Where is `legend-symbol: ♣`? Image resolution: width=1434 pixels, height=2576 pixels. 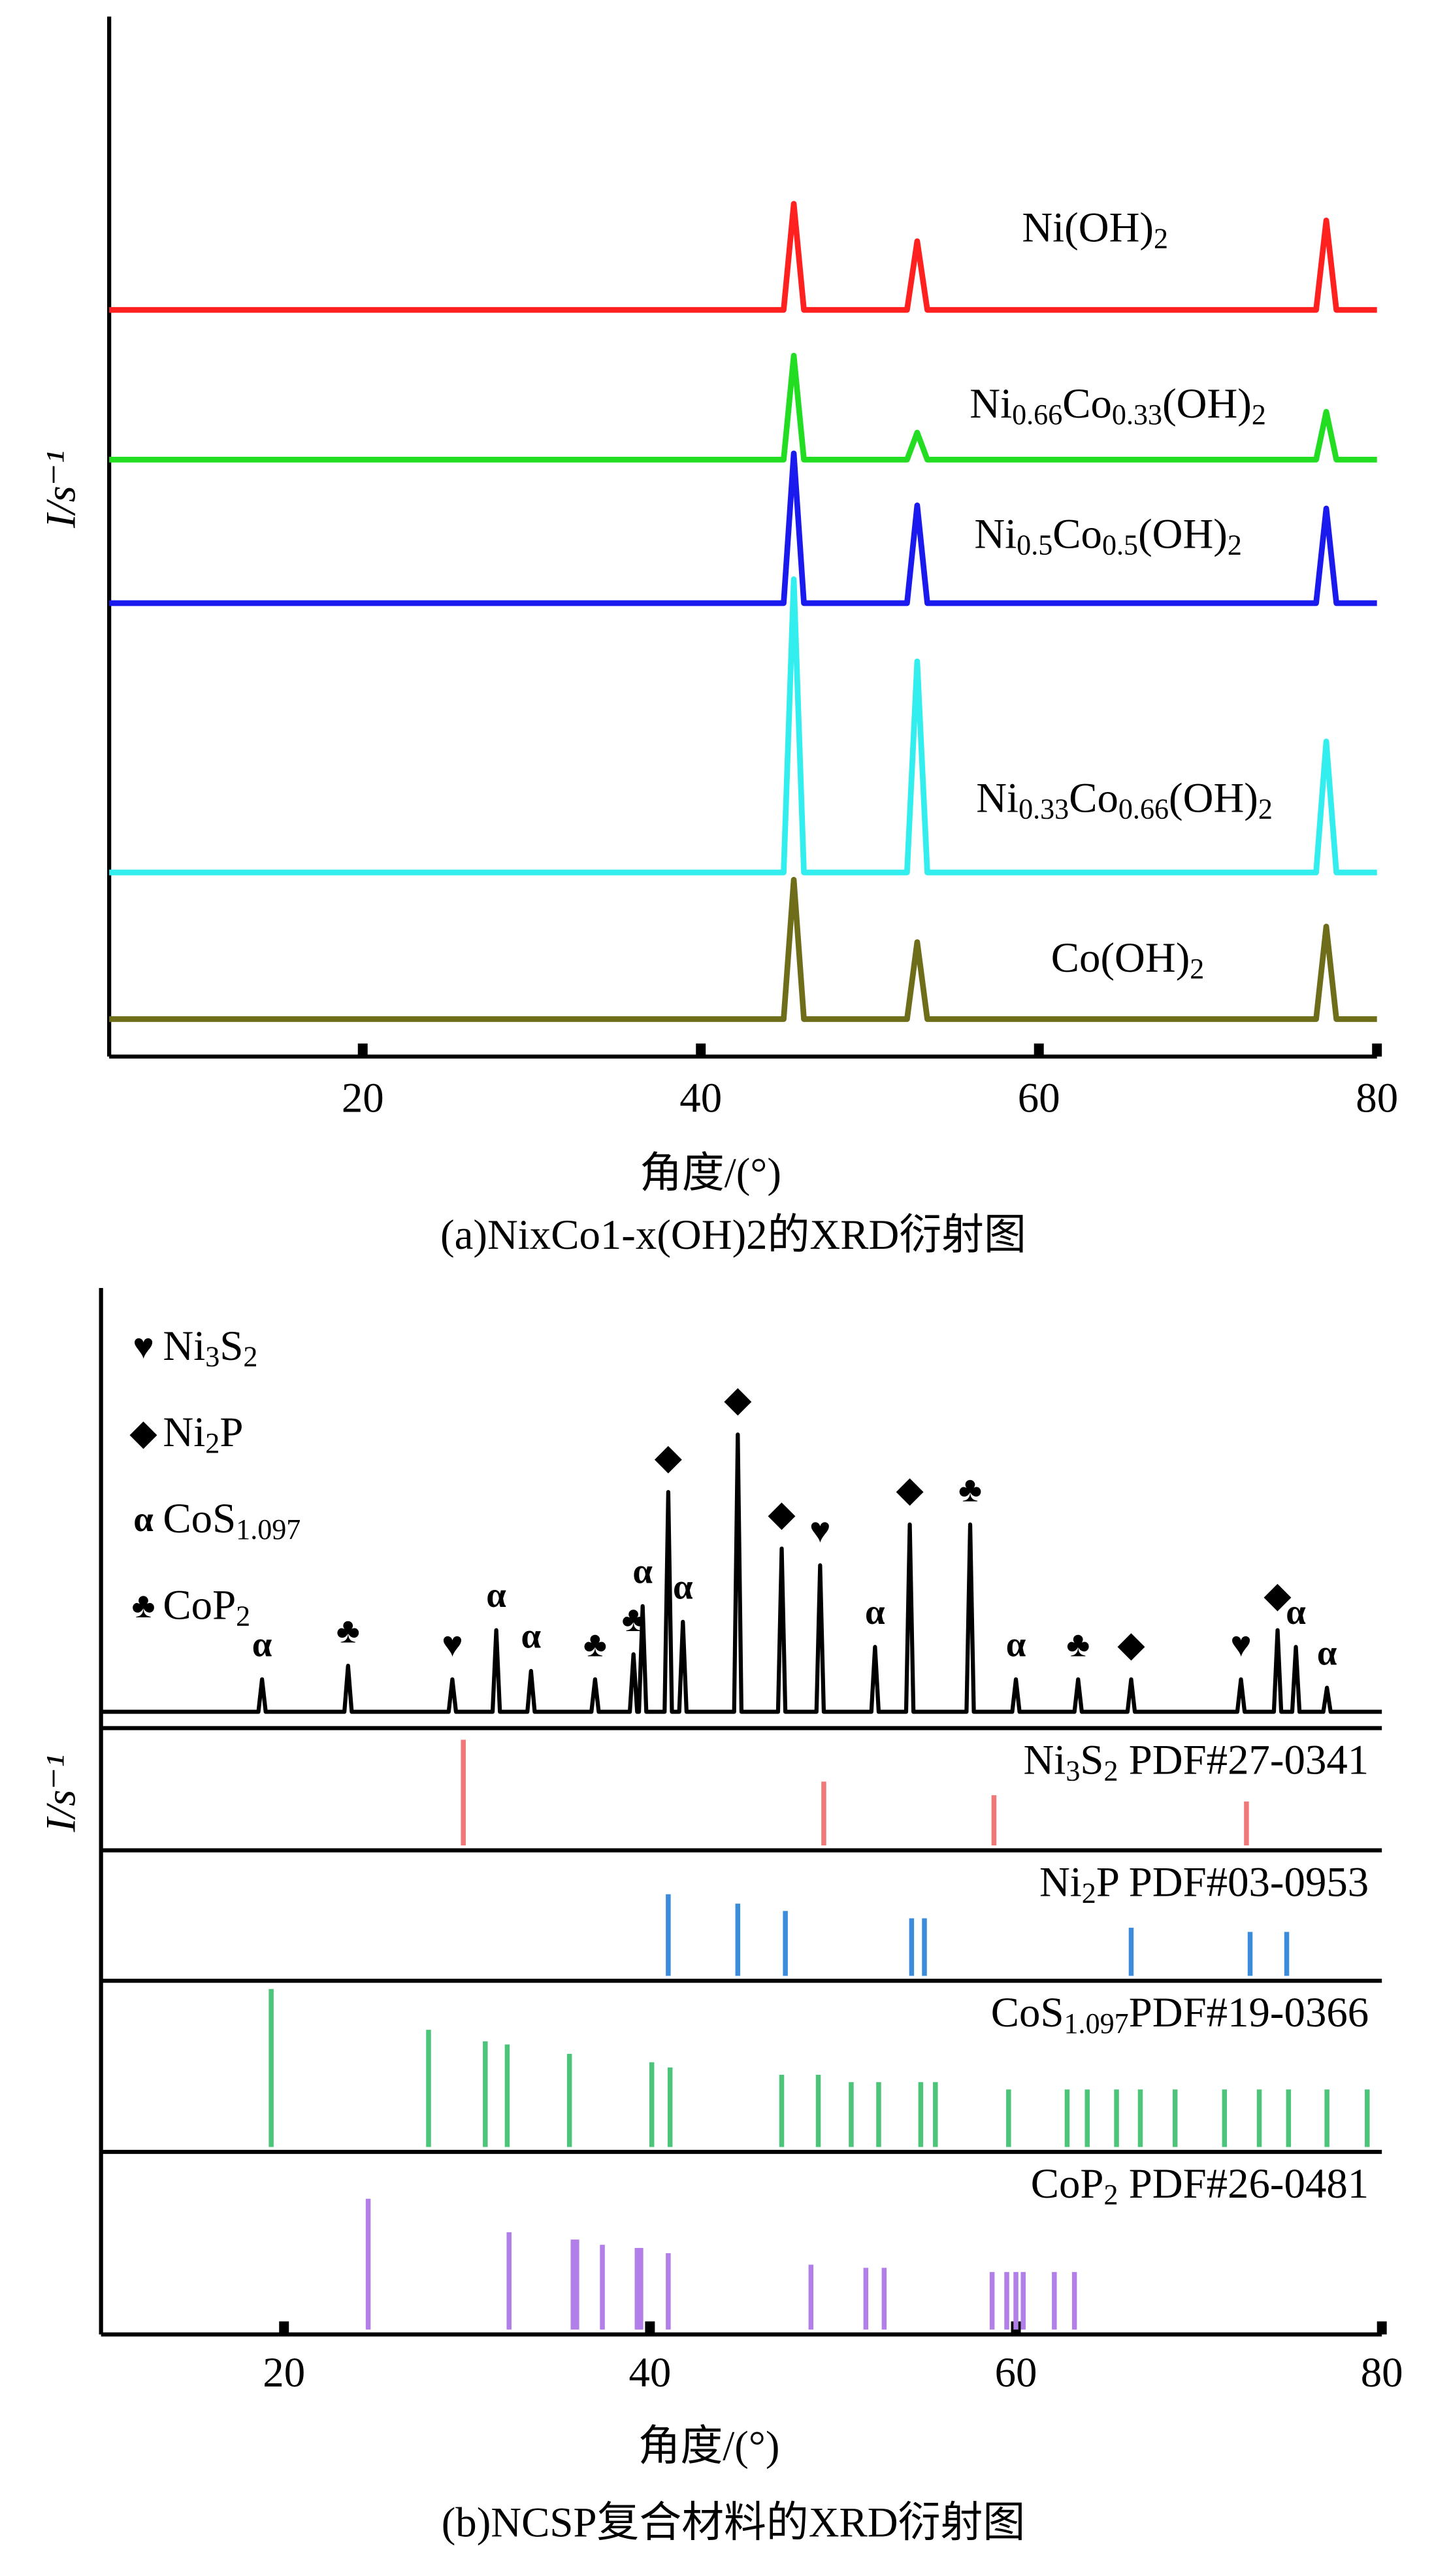 legend-symbol: ♣ is located at coordinates (143, 1605).